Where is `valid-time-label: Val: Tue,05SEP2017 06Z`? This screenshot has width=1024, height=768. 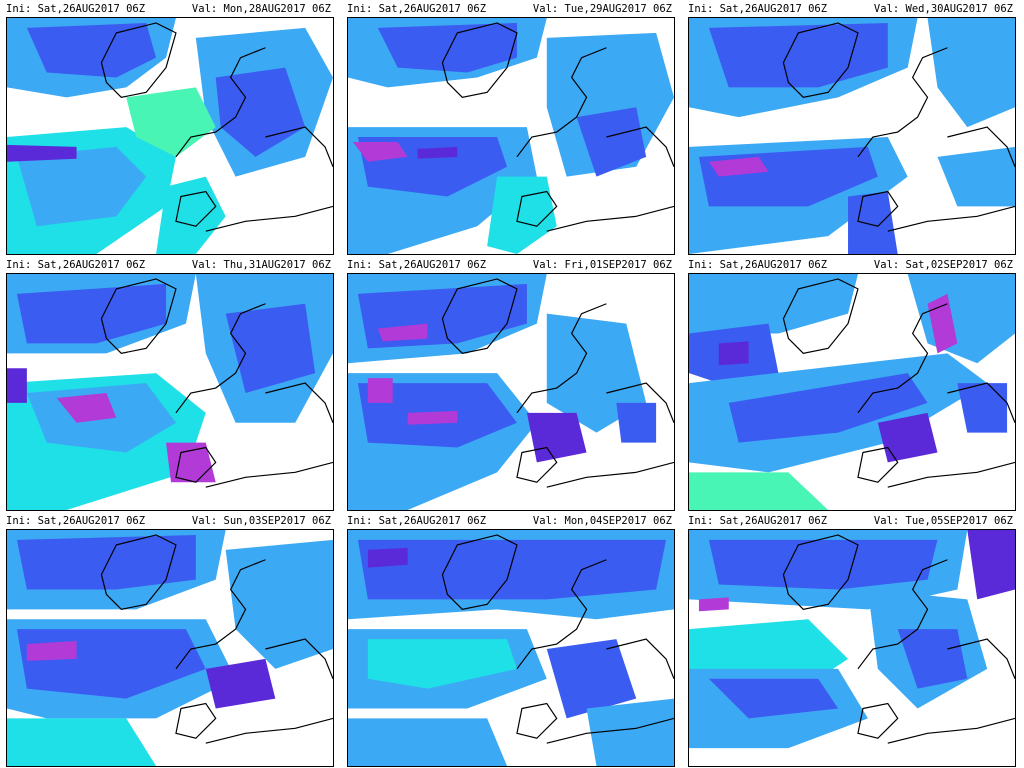 valid-time-label: Val: Tue,05SEP2017 06Z is located at coordinates (943, 521).